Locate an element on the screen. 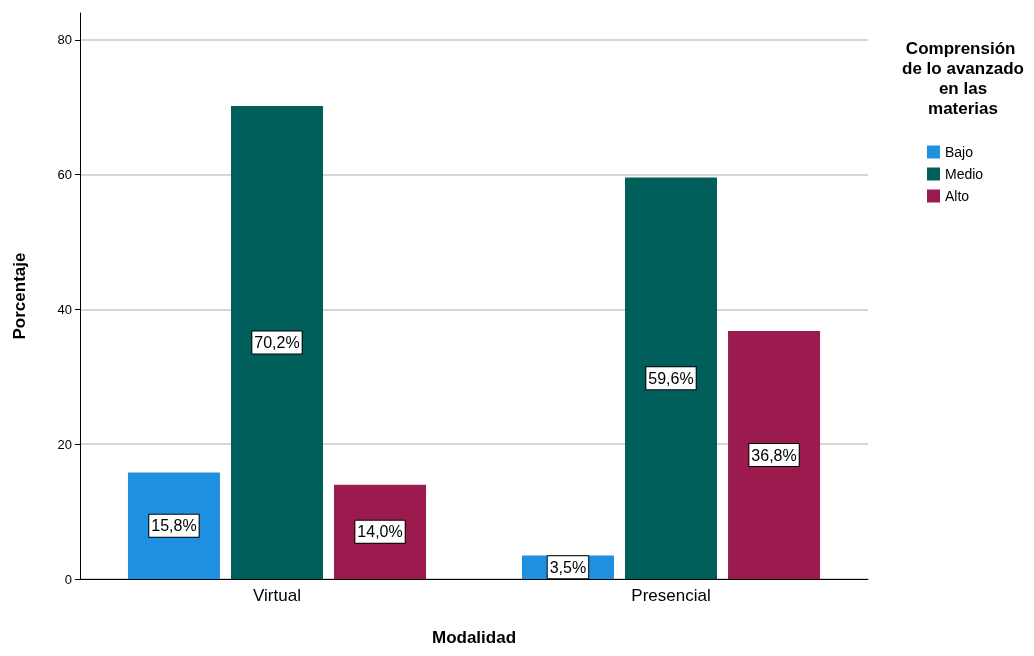  data-label: 70,2% is located at coordinates (277, 342).